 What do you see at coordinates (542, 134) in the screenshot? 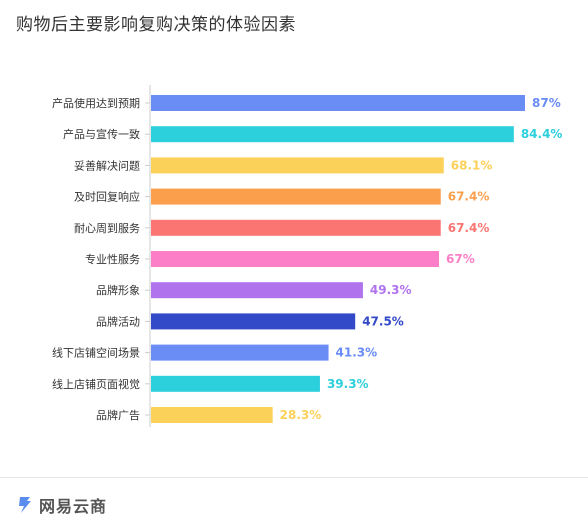
I see `value-label: 84.4%` at bounding box center [542, 134].